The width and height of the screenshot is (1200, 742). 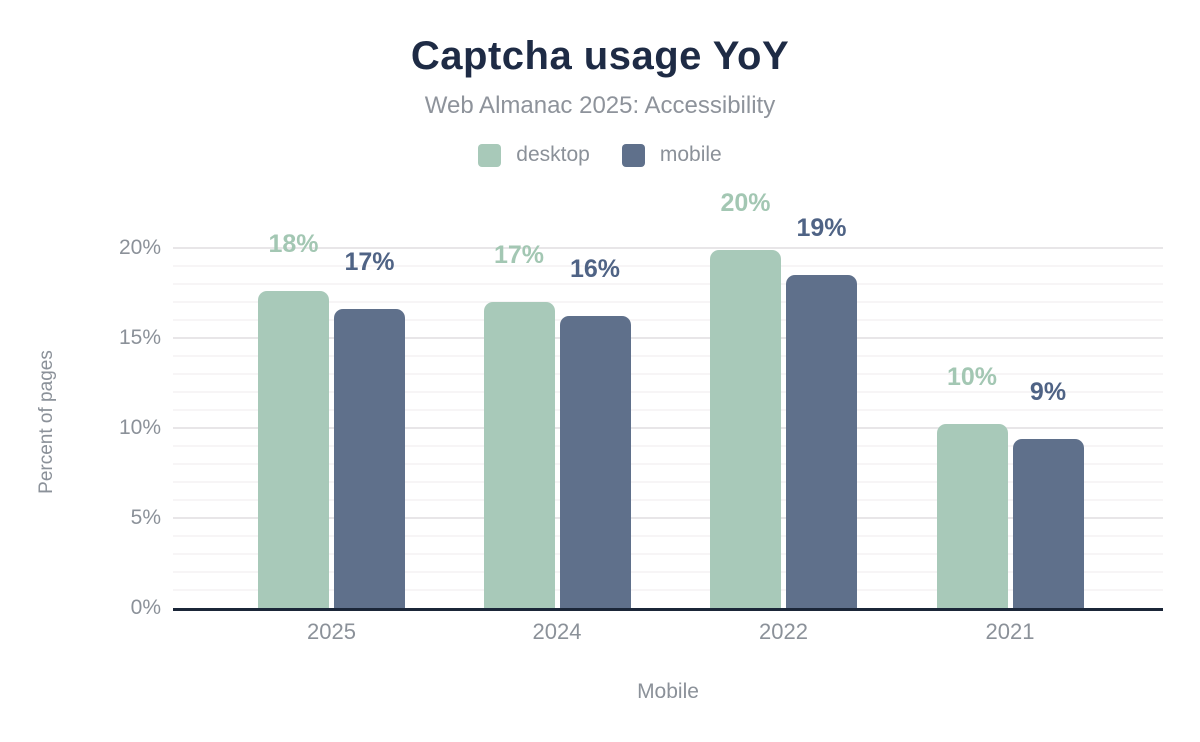 I want to click on x-tick-2025: 2025, so click(x=331, y=631).